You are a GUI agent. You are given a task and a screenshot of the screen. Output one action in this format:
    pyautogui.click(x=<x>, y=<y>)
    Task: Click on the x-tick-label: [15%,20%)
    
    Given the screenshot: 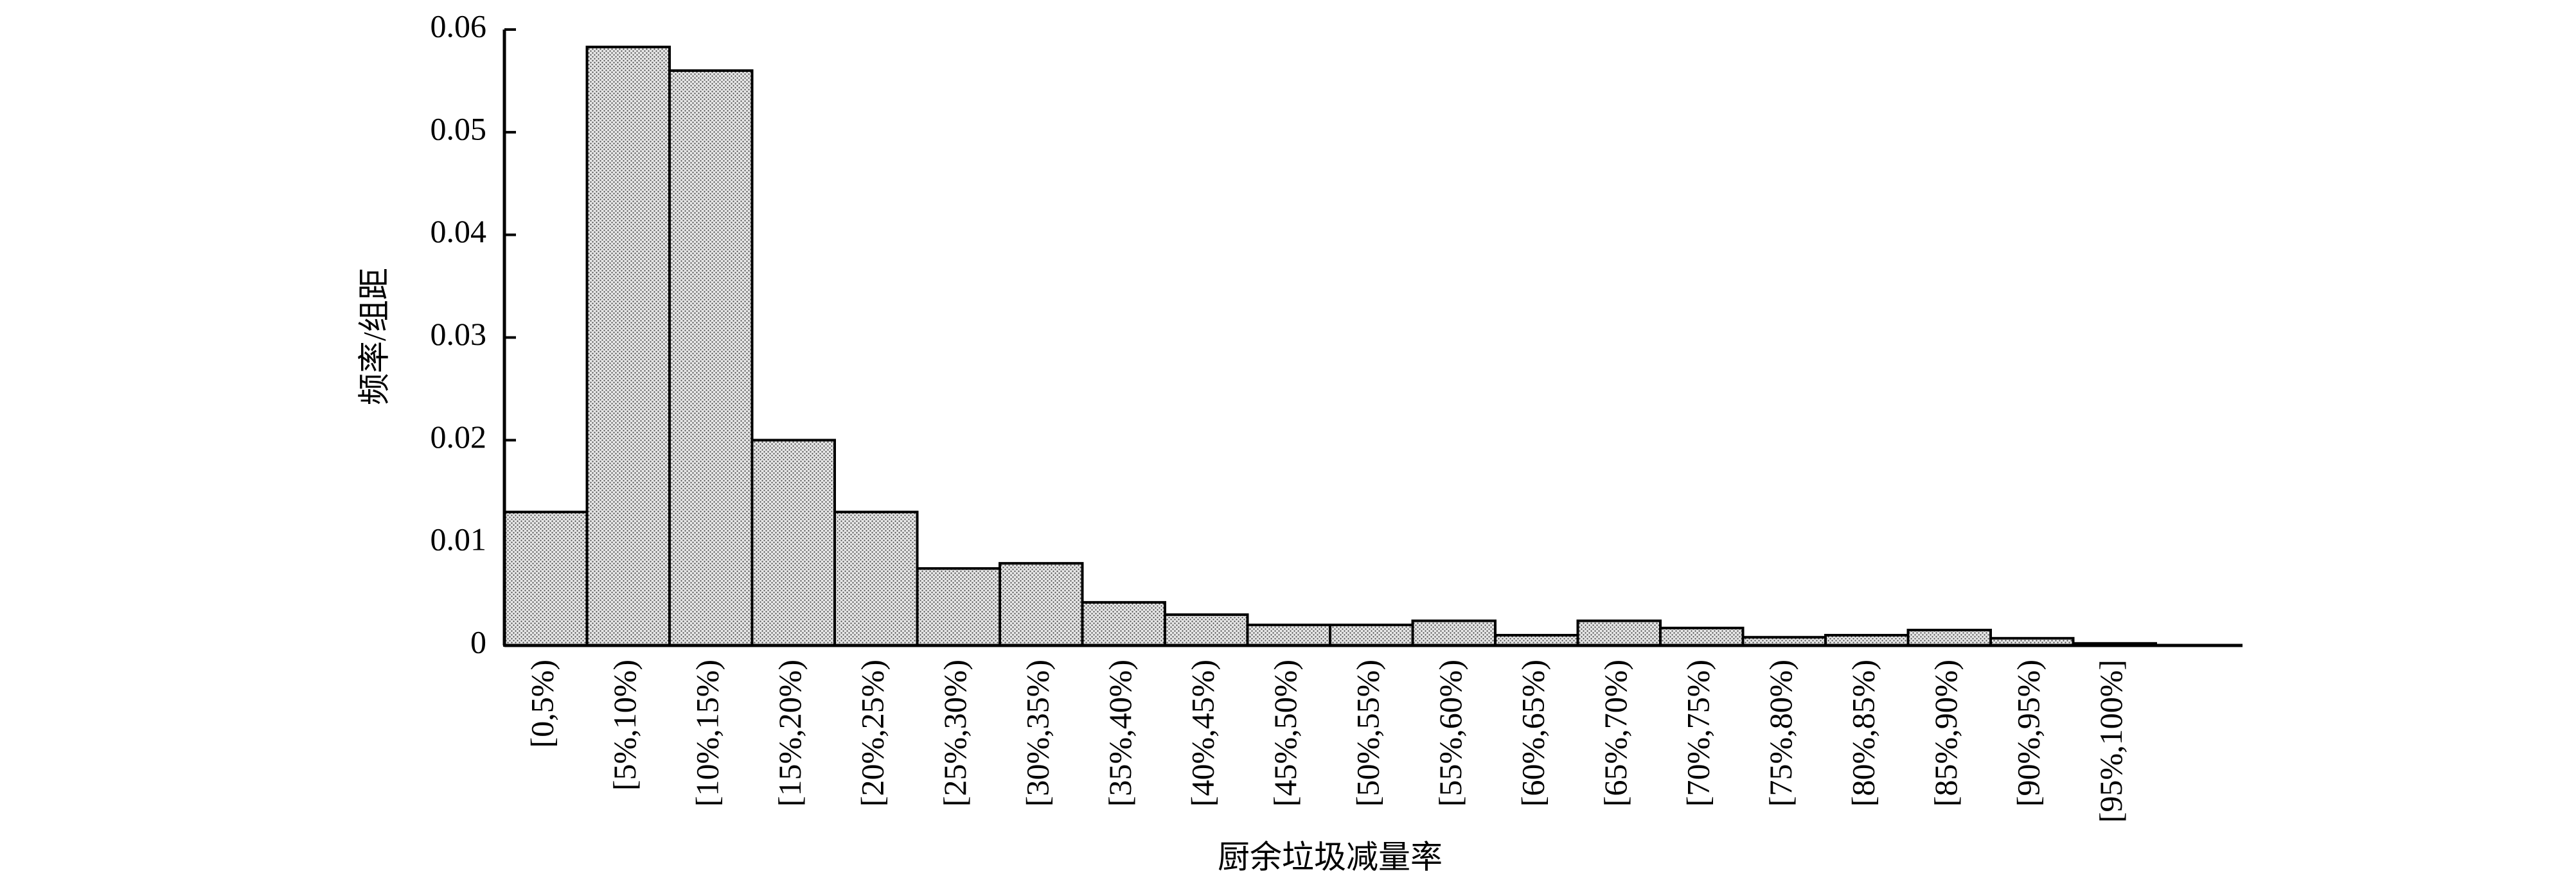 What is the action you would take?
    pyautogui.click(x=790, y=734)
    